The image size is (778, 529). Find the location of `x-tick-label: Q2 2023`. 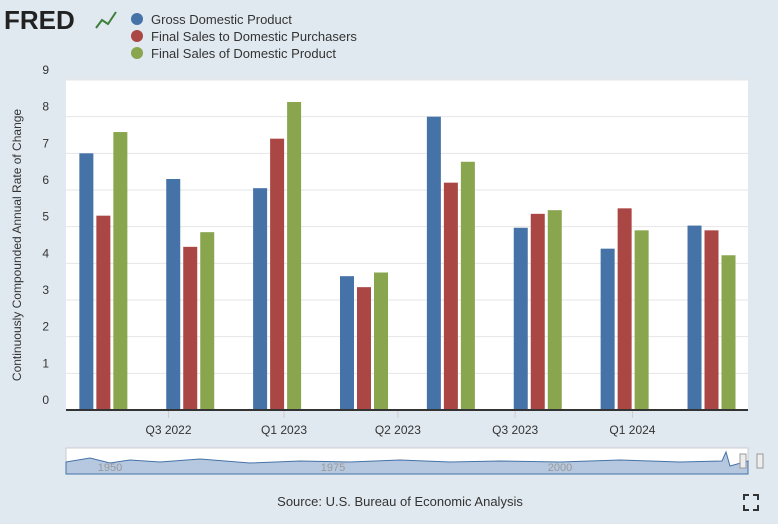

x-tick-label: Q2 2023 is located at coordinates (398, 430).